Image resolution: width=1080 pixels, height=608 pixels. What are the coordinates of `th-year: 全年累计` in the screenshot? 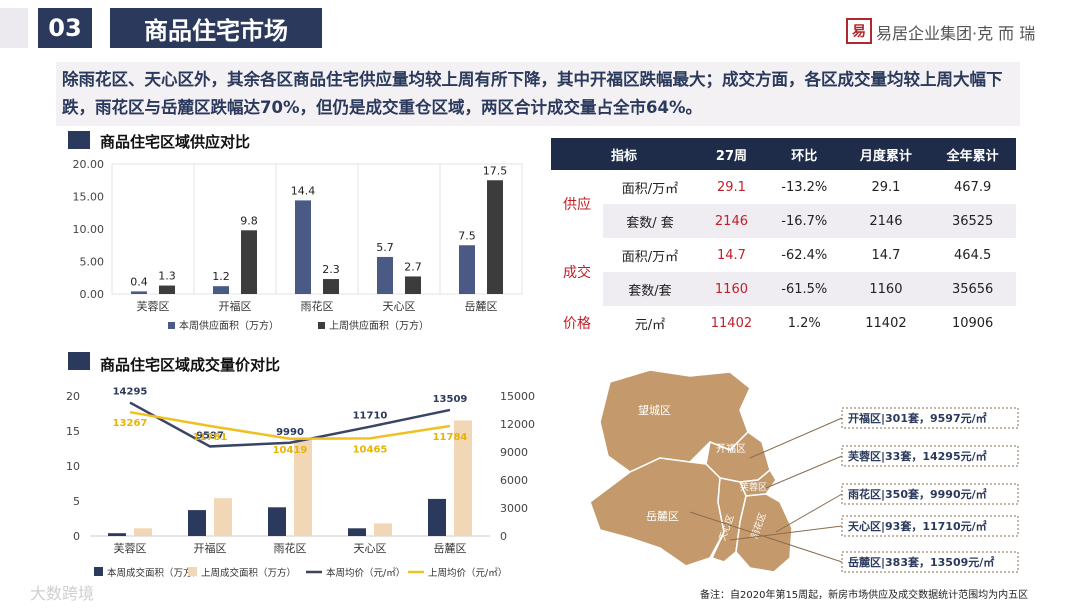 It's located at (972, 154).